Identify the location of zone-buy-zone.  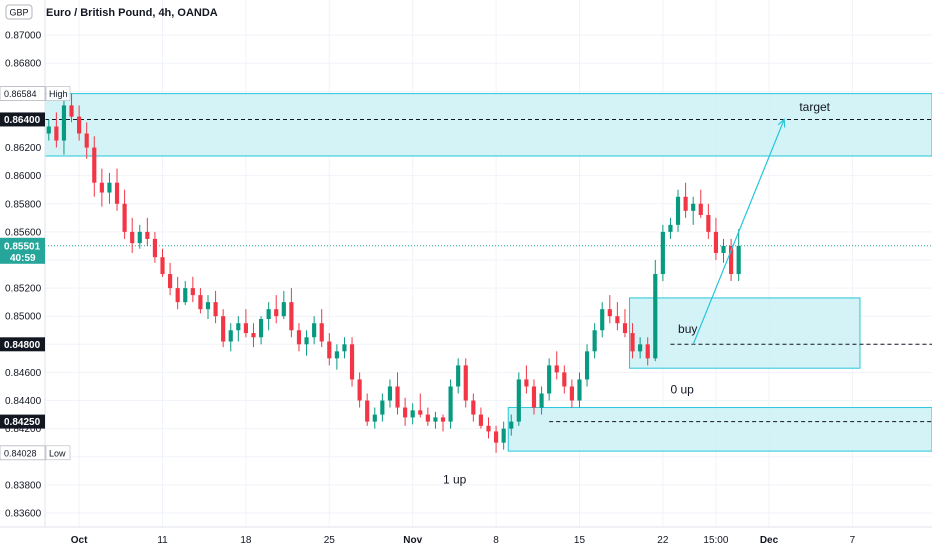
(745, 333).